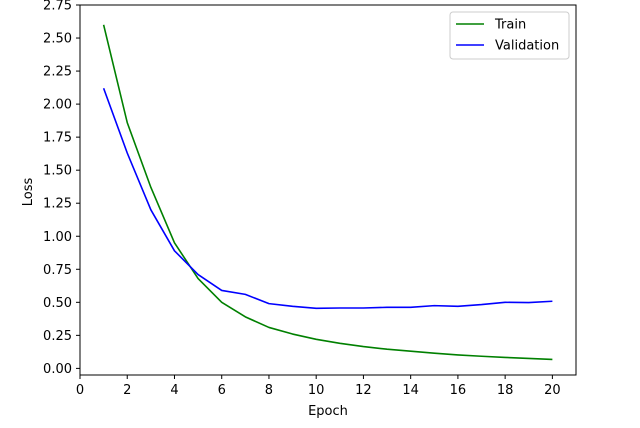 The height and width of the screenshot is (428, 640). What do you see at coordinates (222, 390) in the screenshot?
I see `x-tick-label: 6` at bounding box center [222, 390].